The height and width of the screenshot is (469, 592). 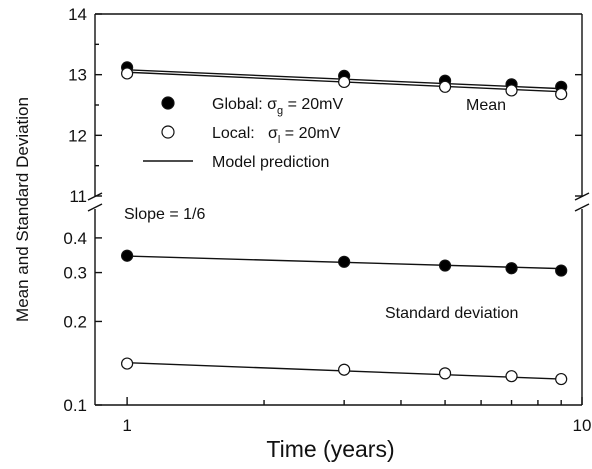 I want to click on y-tick-label: 11, so click(x=78, y=196).